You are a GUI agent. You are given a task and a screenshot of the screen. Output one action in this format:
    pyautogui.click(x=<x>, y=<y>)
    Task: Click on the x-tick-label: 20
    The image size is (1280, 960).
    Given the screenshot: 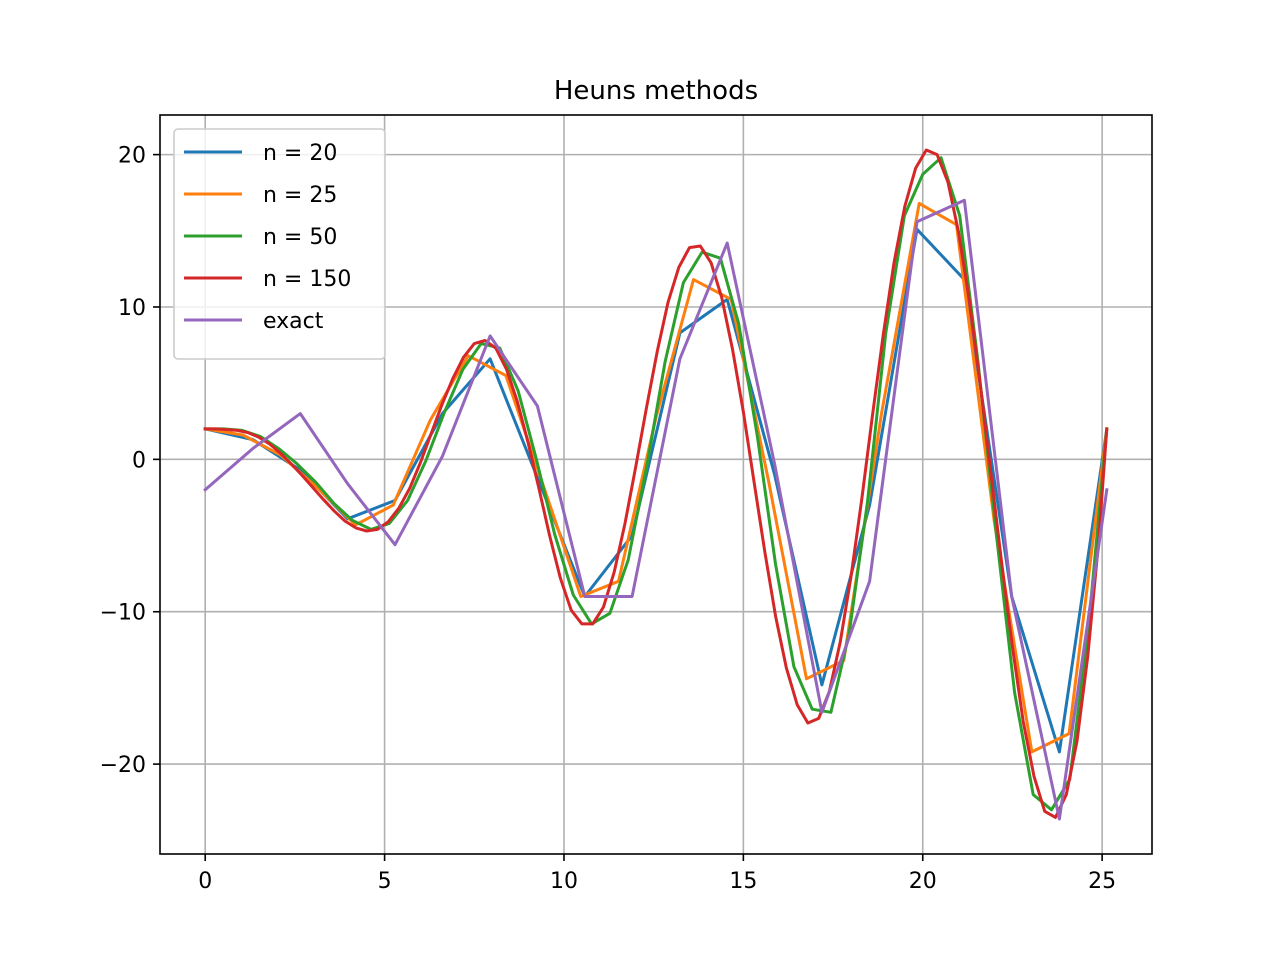 What is the action you would take?
    pyautogui.click(x=923, y=881)
    